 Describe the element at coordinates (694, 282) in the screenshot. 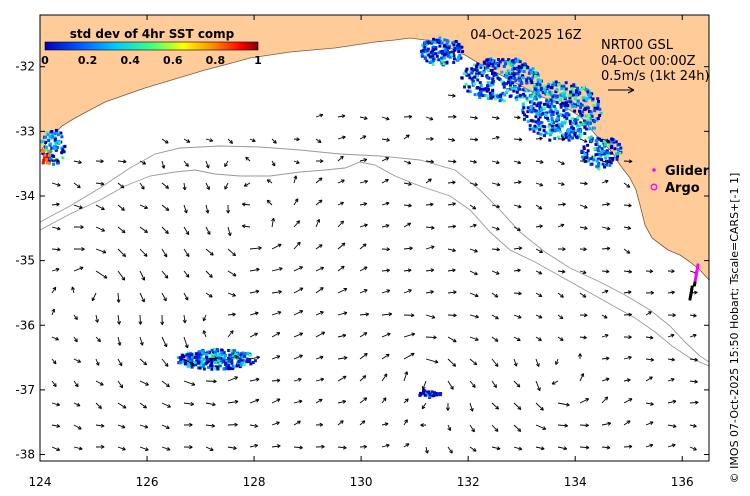

I see `glider-track` at that location.